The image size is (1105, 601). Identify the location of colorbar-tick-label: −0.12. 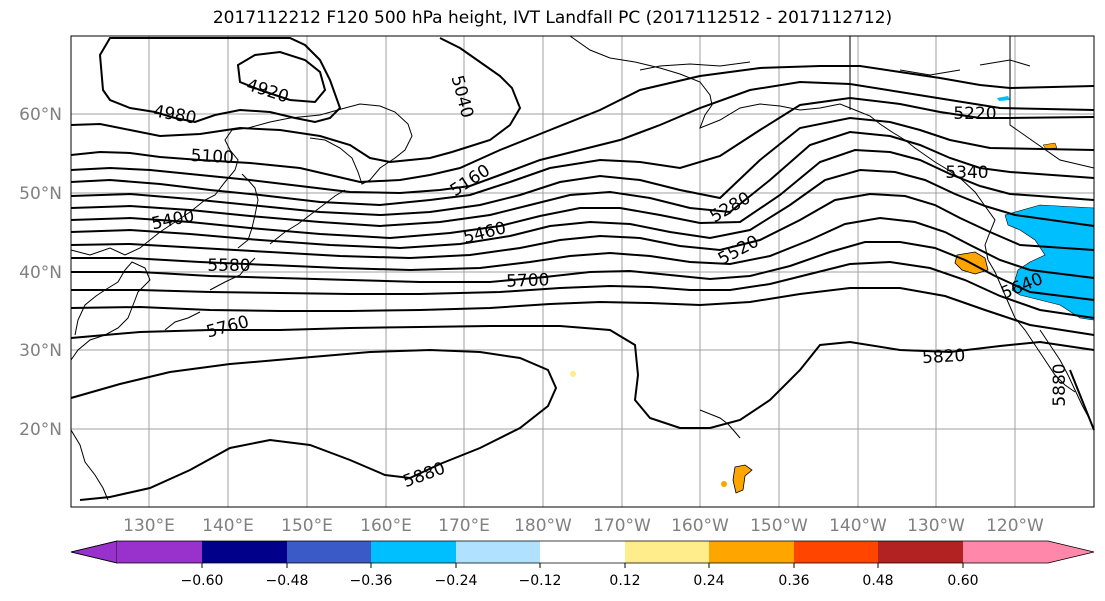
(540, 581).